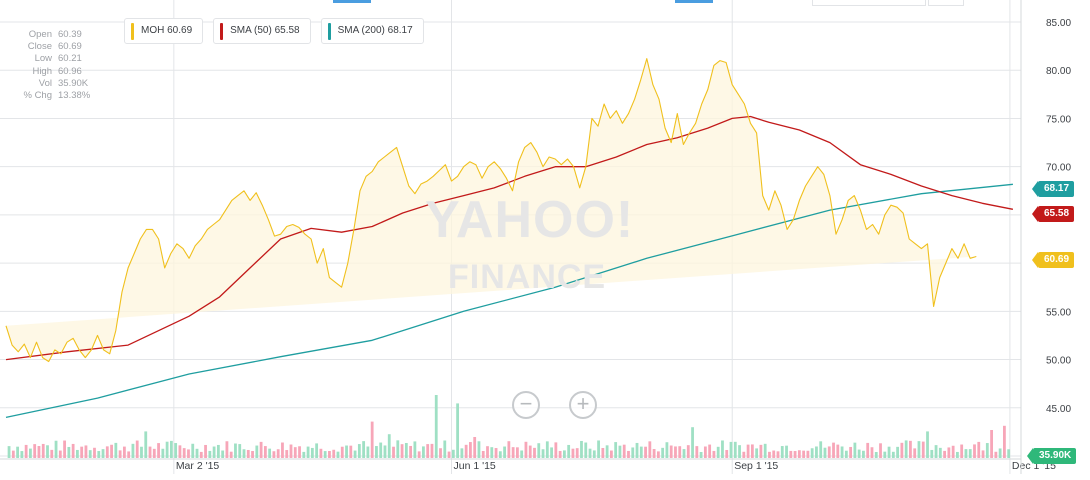  Describe the element at coordinates (167, 30) in the screenshot. I see `legend-label: MOH 60.69` at that location.